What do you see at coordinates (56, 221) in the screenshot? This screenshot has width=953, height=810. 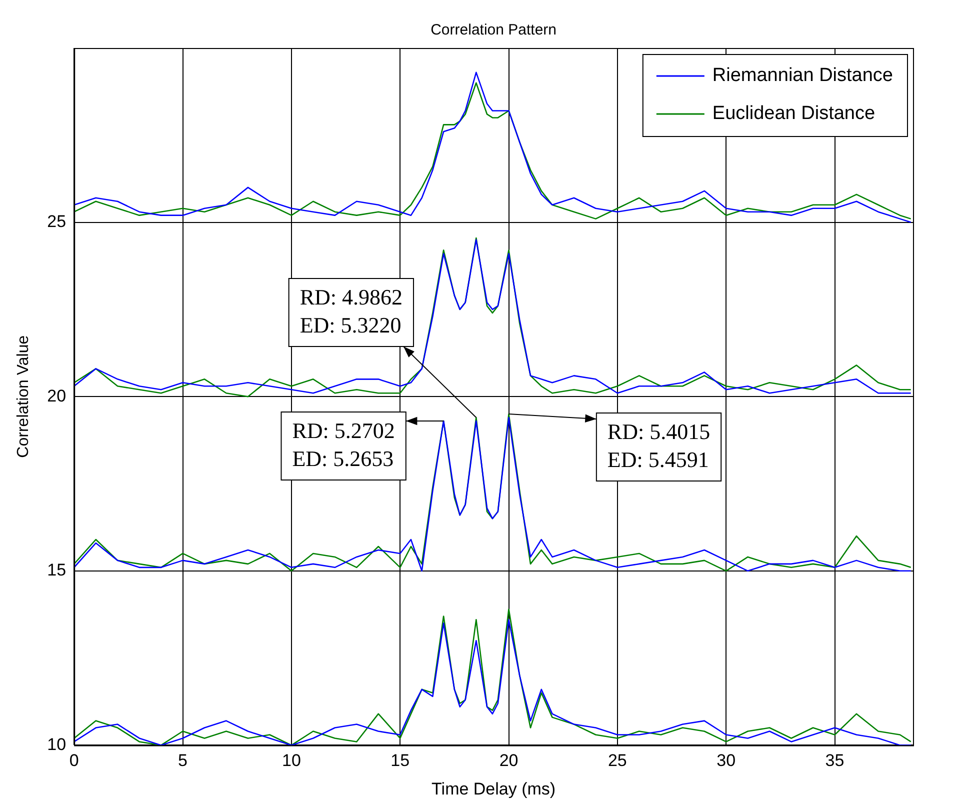 I see `y-tick-label: 25` at bounding box center [56, 221].